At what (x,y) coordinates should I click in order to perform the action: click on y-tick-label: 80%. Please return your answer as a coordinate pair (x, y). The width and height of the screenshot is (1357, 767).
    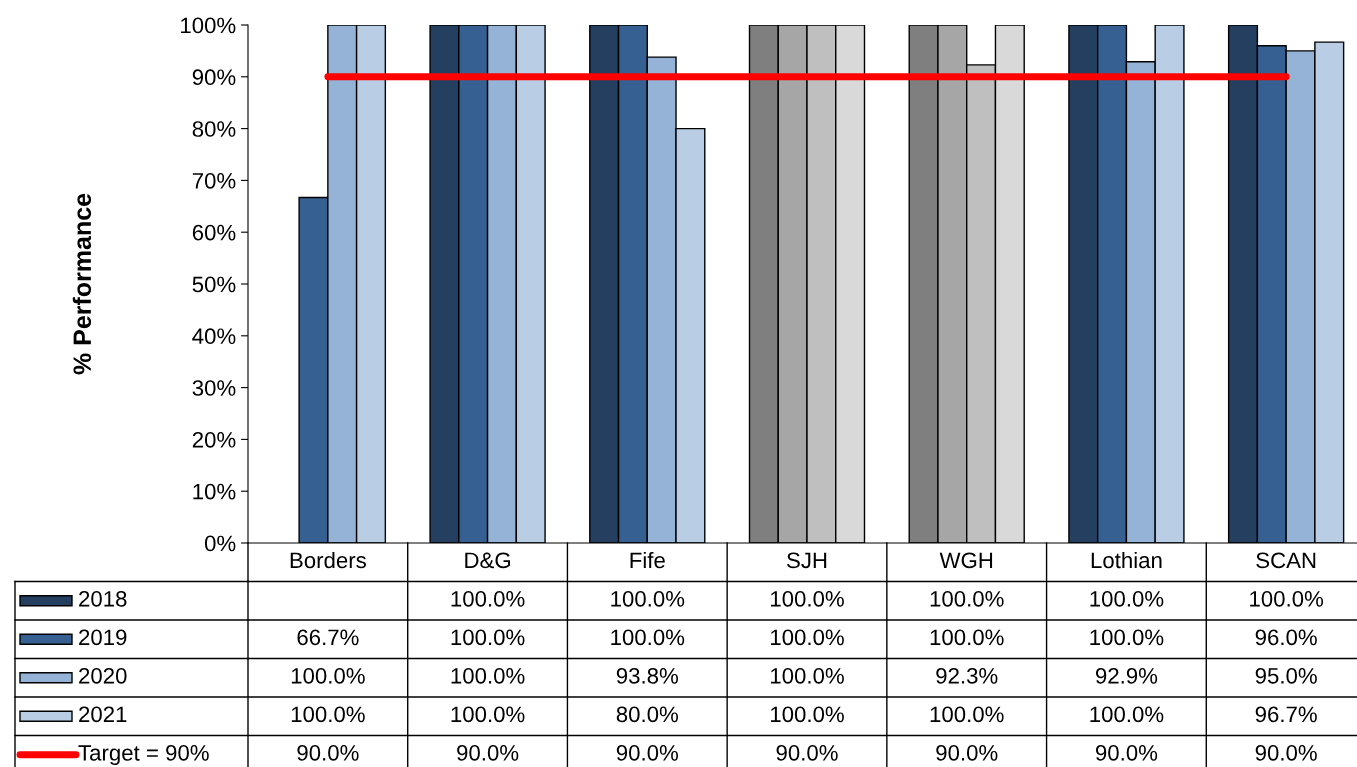
    Looking at the image, I should click on (214, 129).